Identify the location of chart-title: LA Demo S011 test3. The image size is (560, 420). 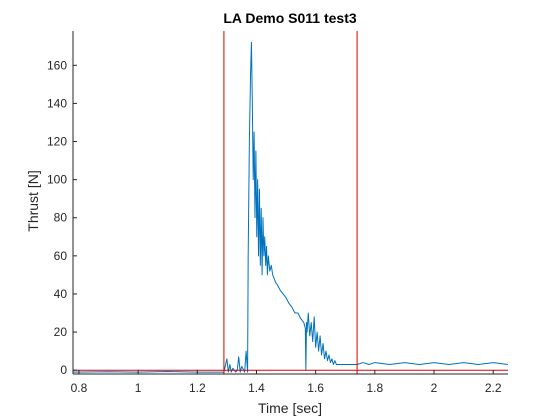
(290, 18).